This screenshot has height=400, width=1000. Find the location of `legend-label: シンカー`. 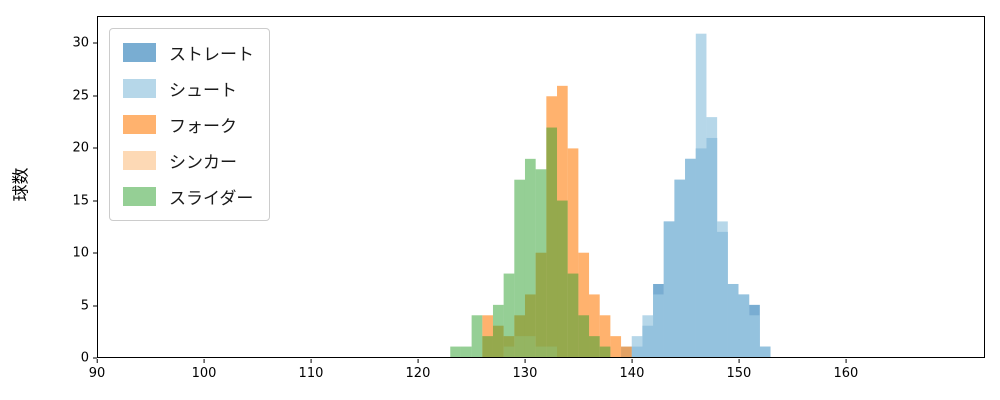

legend-label: シンカー is located at coordinates (203, 163).